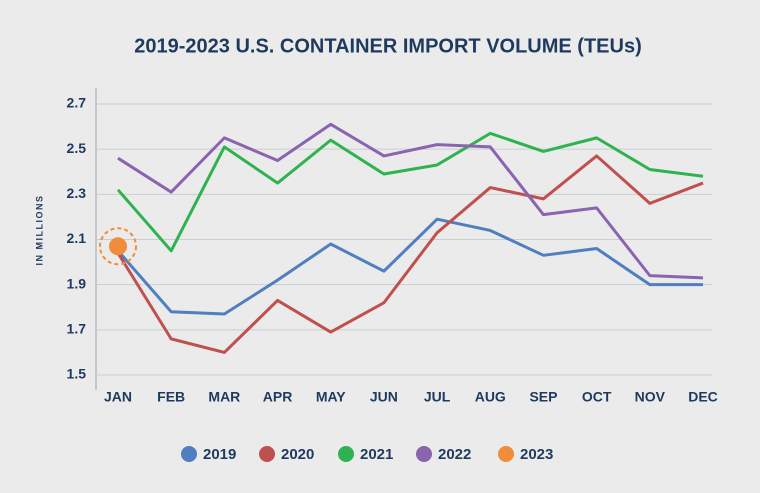  I want to click on x-tick-label: NOV, so click(650, 397).